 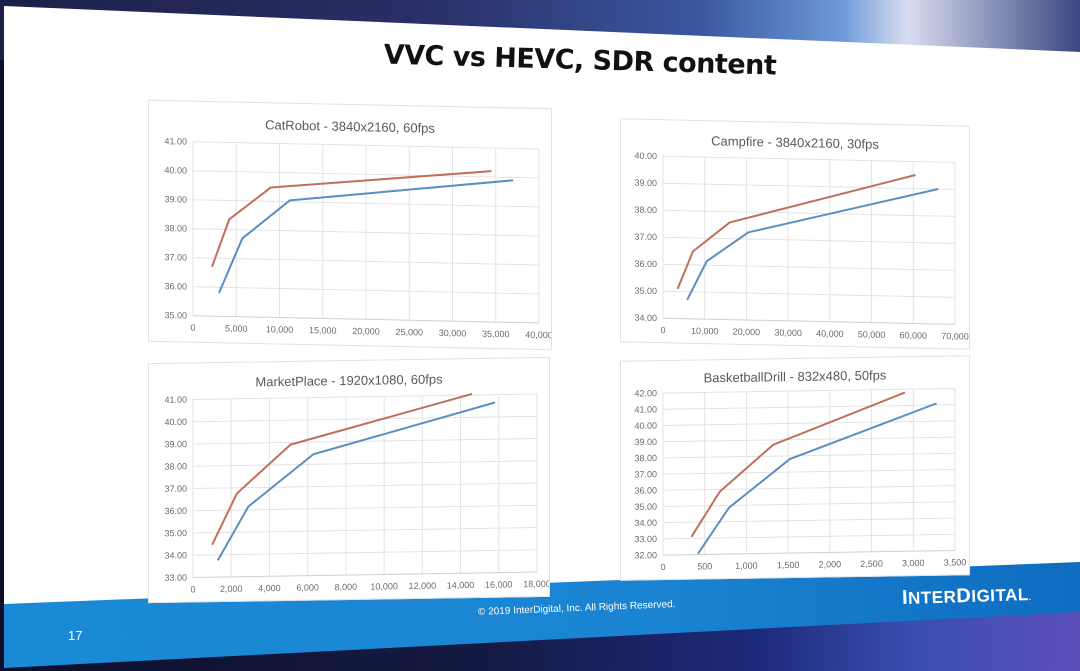 What do you see at coordinates (955, 562) in the screenshot?
I see `x-tick-label: 3,500` at bounding box center [955, 562].